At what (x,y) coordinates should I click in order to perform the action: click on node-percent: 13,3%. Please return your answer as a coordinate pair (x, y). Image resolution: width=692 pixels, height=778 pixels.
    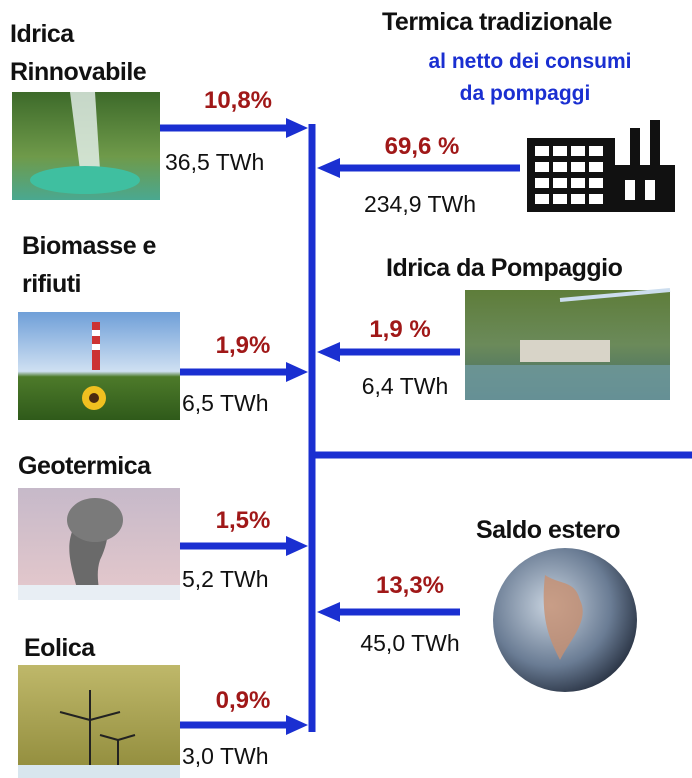
    Looking at the image, I should click on (410, 585).